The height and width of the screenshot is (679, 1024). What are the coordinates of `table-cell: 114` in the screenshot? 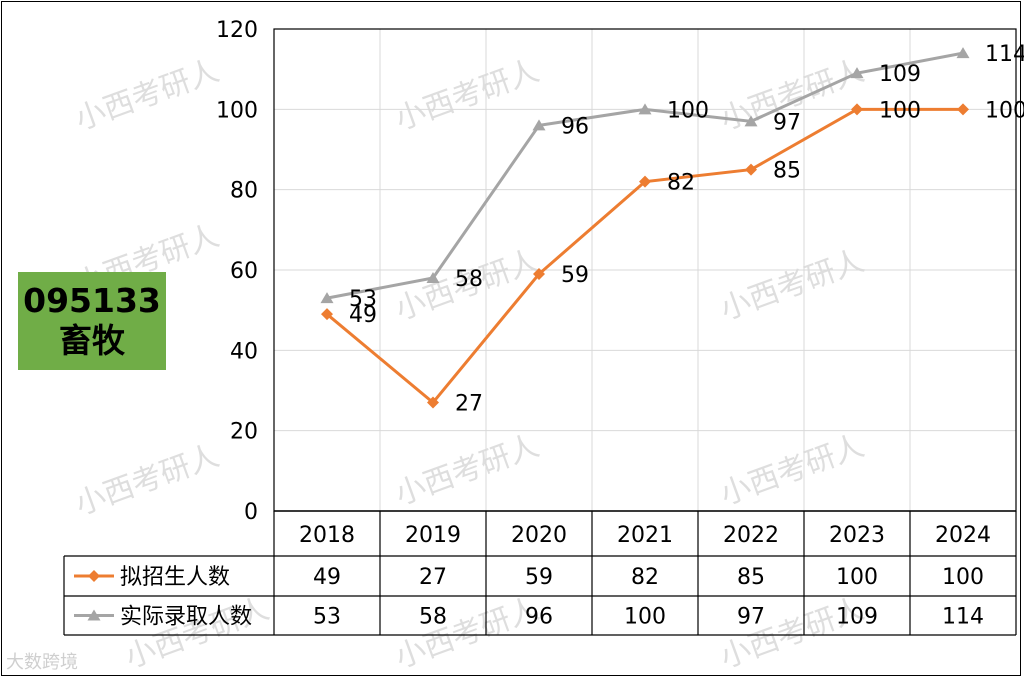 It's located at (963, 617).